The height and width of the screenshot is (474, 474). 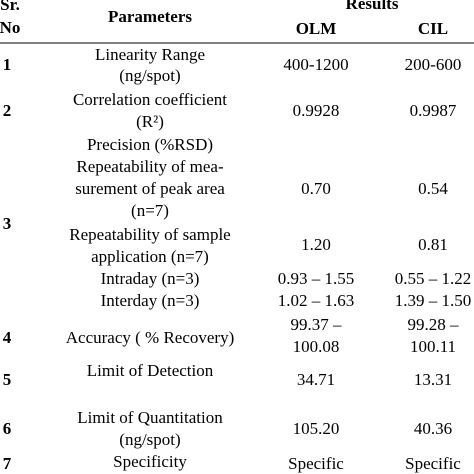 I want to click on header-parameters: Parameters, so click(x=150, y=16).